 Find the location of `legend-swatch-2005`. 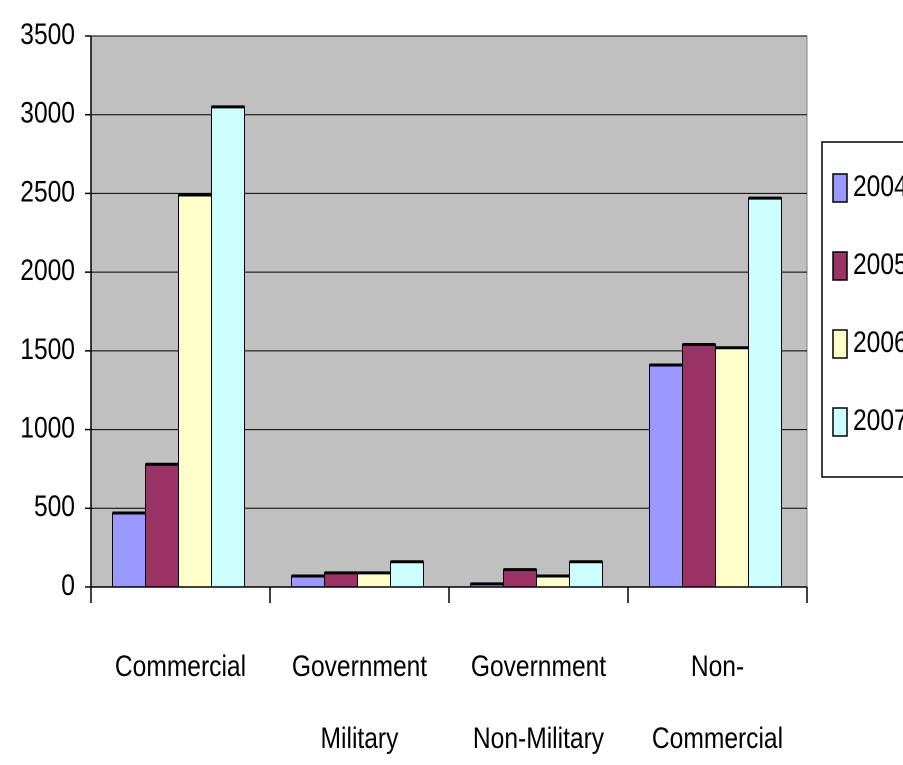

legend-swatch-2005 is located at coordinates (840, 266).